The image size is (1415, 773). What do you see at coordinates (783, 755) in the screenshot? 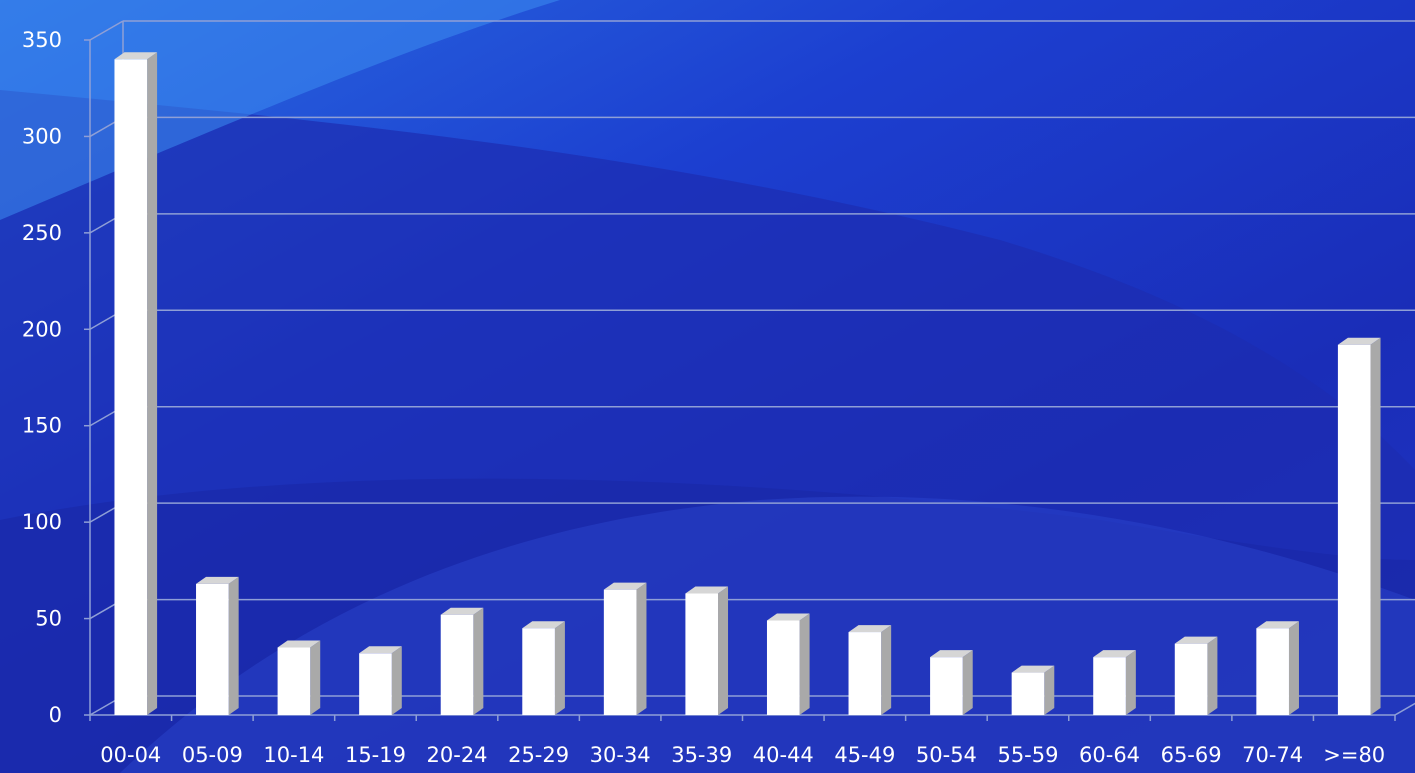
I see `x-tick-label: 40-44` at bounding box center [783, 755].